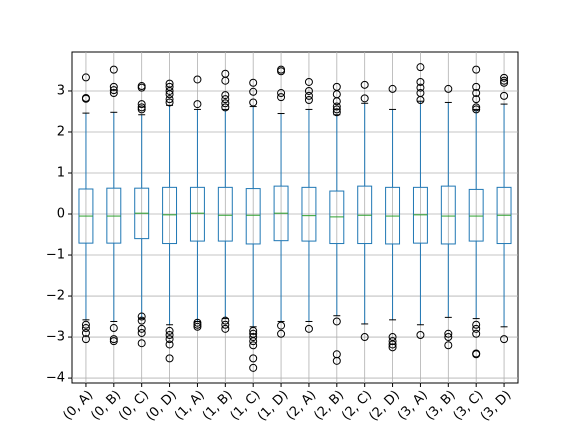  What do you see at coordinates (106, 406) in the screenshot?
I see `x-tick-label: (0, B)` at bounding box center [106, 406].